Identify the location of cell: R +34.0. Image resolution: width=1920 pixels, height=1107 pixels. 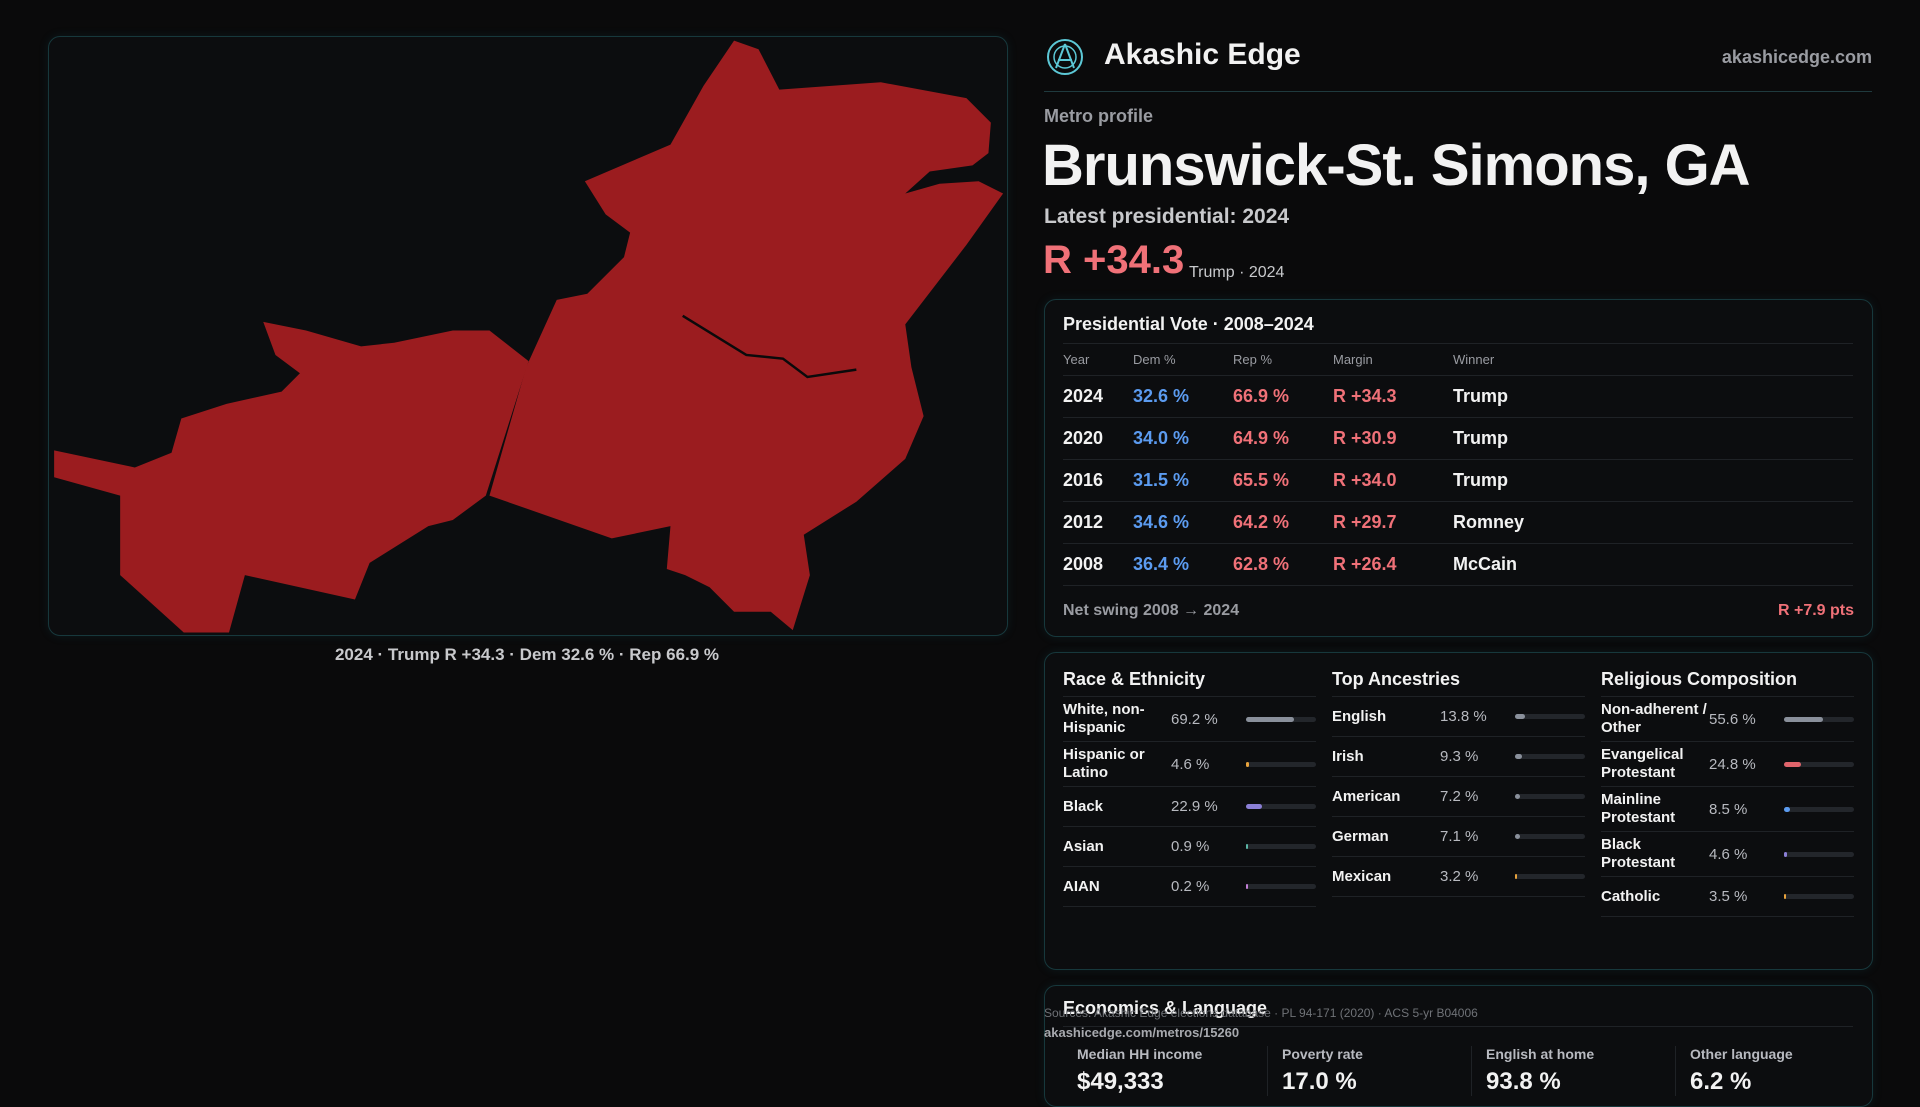
(1393, 480).